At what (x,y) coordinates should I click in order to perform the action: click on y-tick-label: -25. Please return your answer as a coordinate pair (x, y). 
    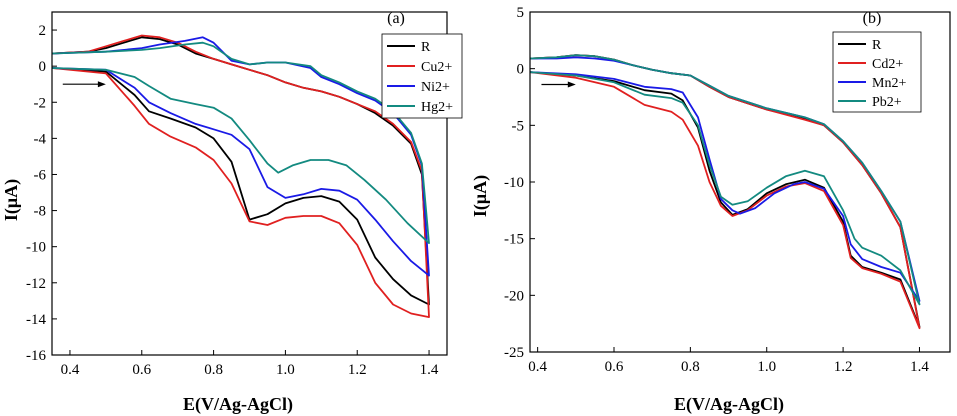
    Looking at the image, I should click on (514, 353).